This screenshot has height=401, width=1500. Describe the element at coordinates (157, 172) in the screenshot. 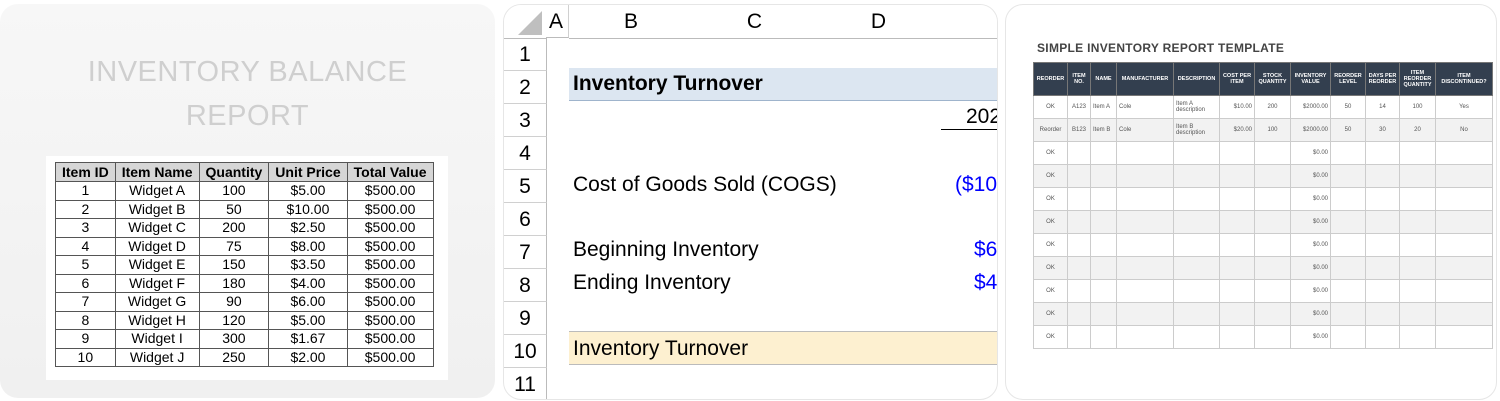

I see `column-header: Item Name` at that location.